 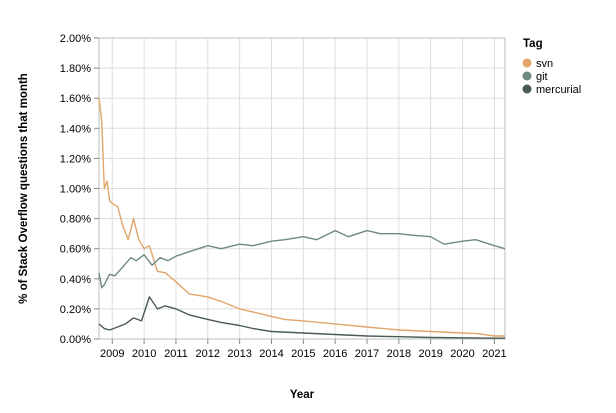 What do you see at coordinates (399, 354) in the screenshot?
I see `x-tick-label: 2018` at bounding box center [399, 354].